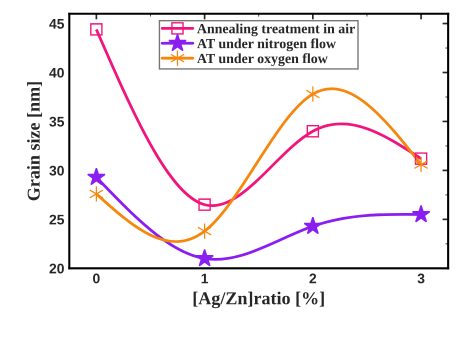 This screenshot has width=462, height=344. I want to click on x-tick-label: 2, so click(312, 279).